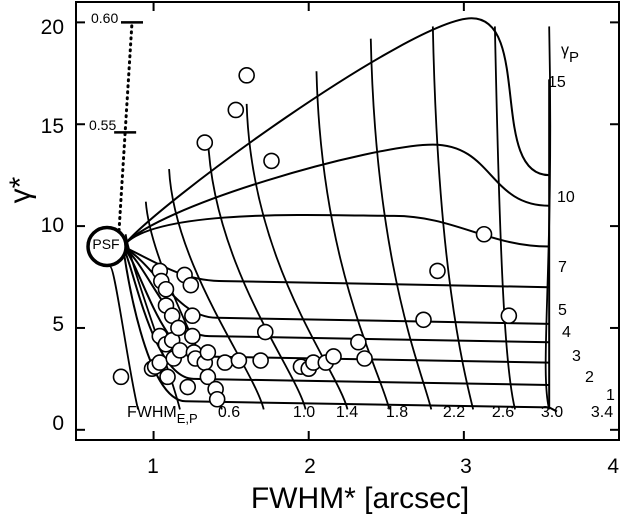 The image size is (625, 520). I want to click on fwhm-ep-value: 1.4, so click(347, 412).